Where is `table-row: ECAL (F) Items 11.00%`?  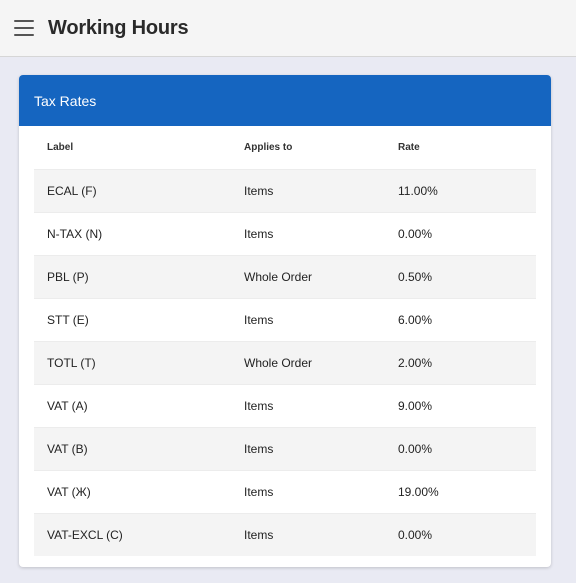
table-row: ECAL (F) Items 11.00% is located at coordinates (285, 190).